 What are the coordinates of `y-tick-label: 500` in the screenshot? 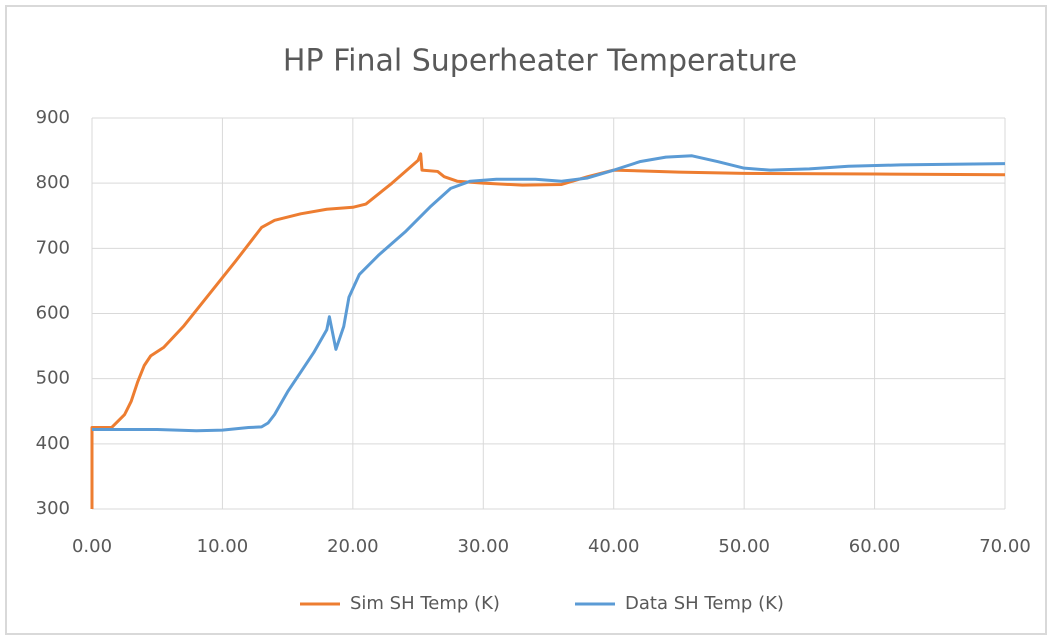 It's located at (53, 378).